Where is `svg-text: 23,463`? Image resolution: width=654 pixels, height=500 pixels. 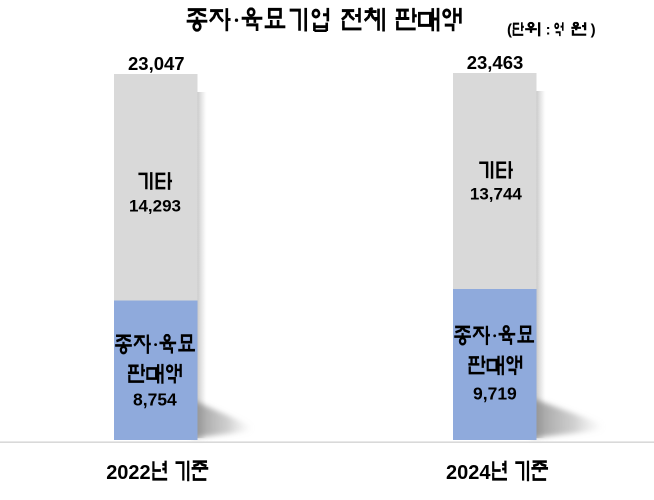
svg-text: 23,463 is located at coordinates (495, 62).